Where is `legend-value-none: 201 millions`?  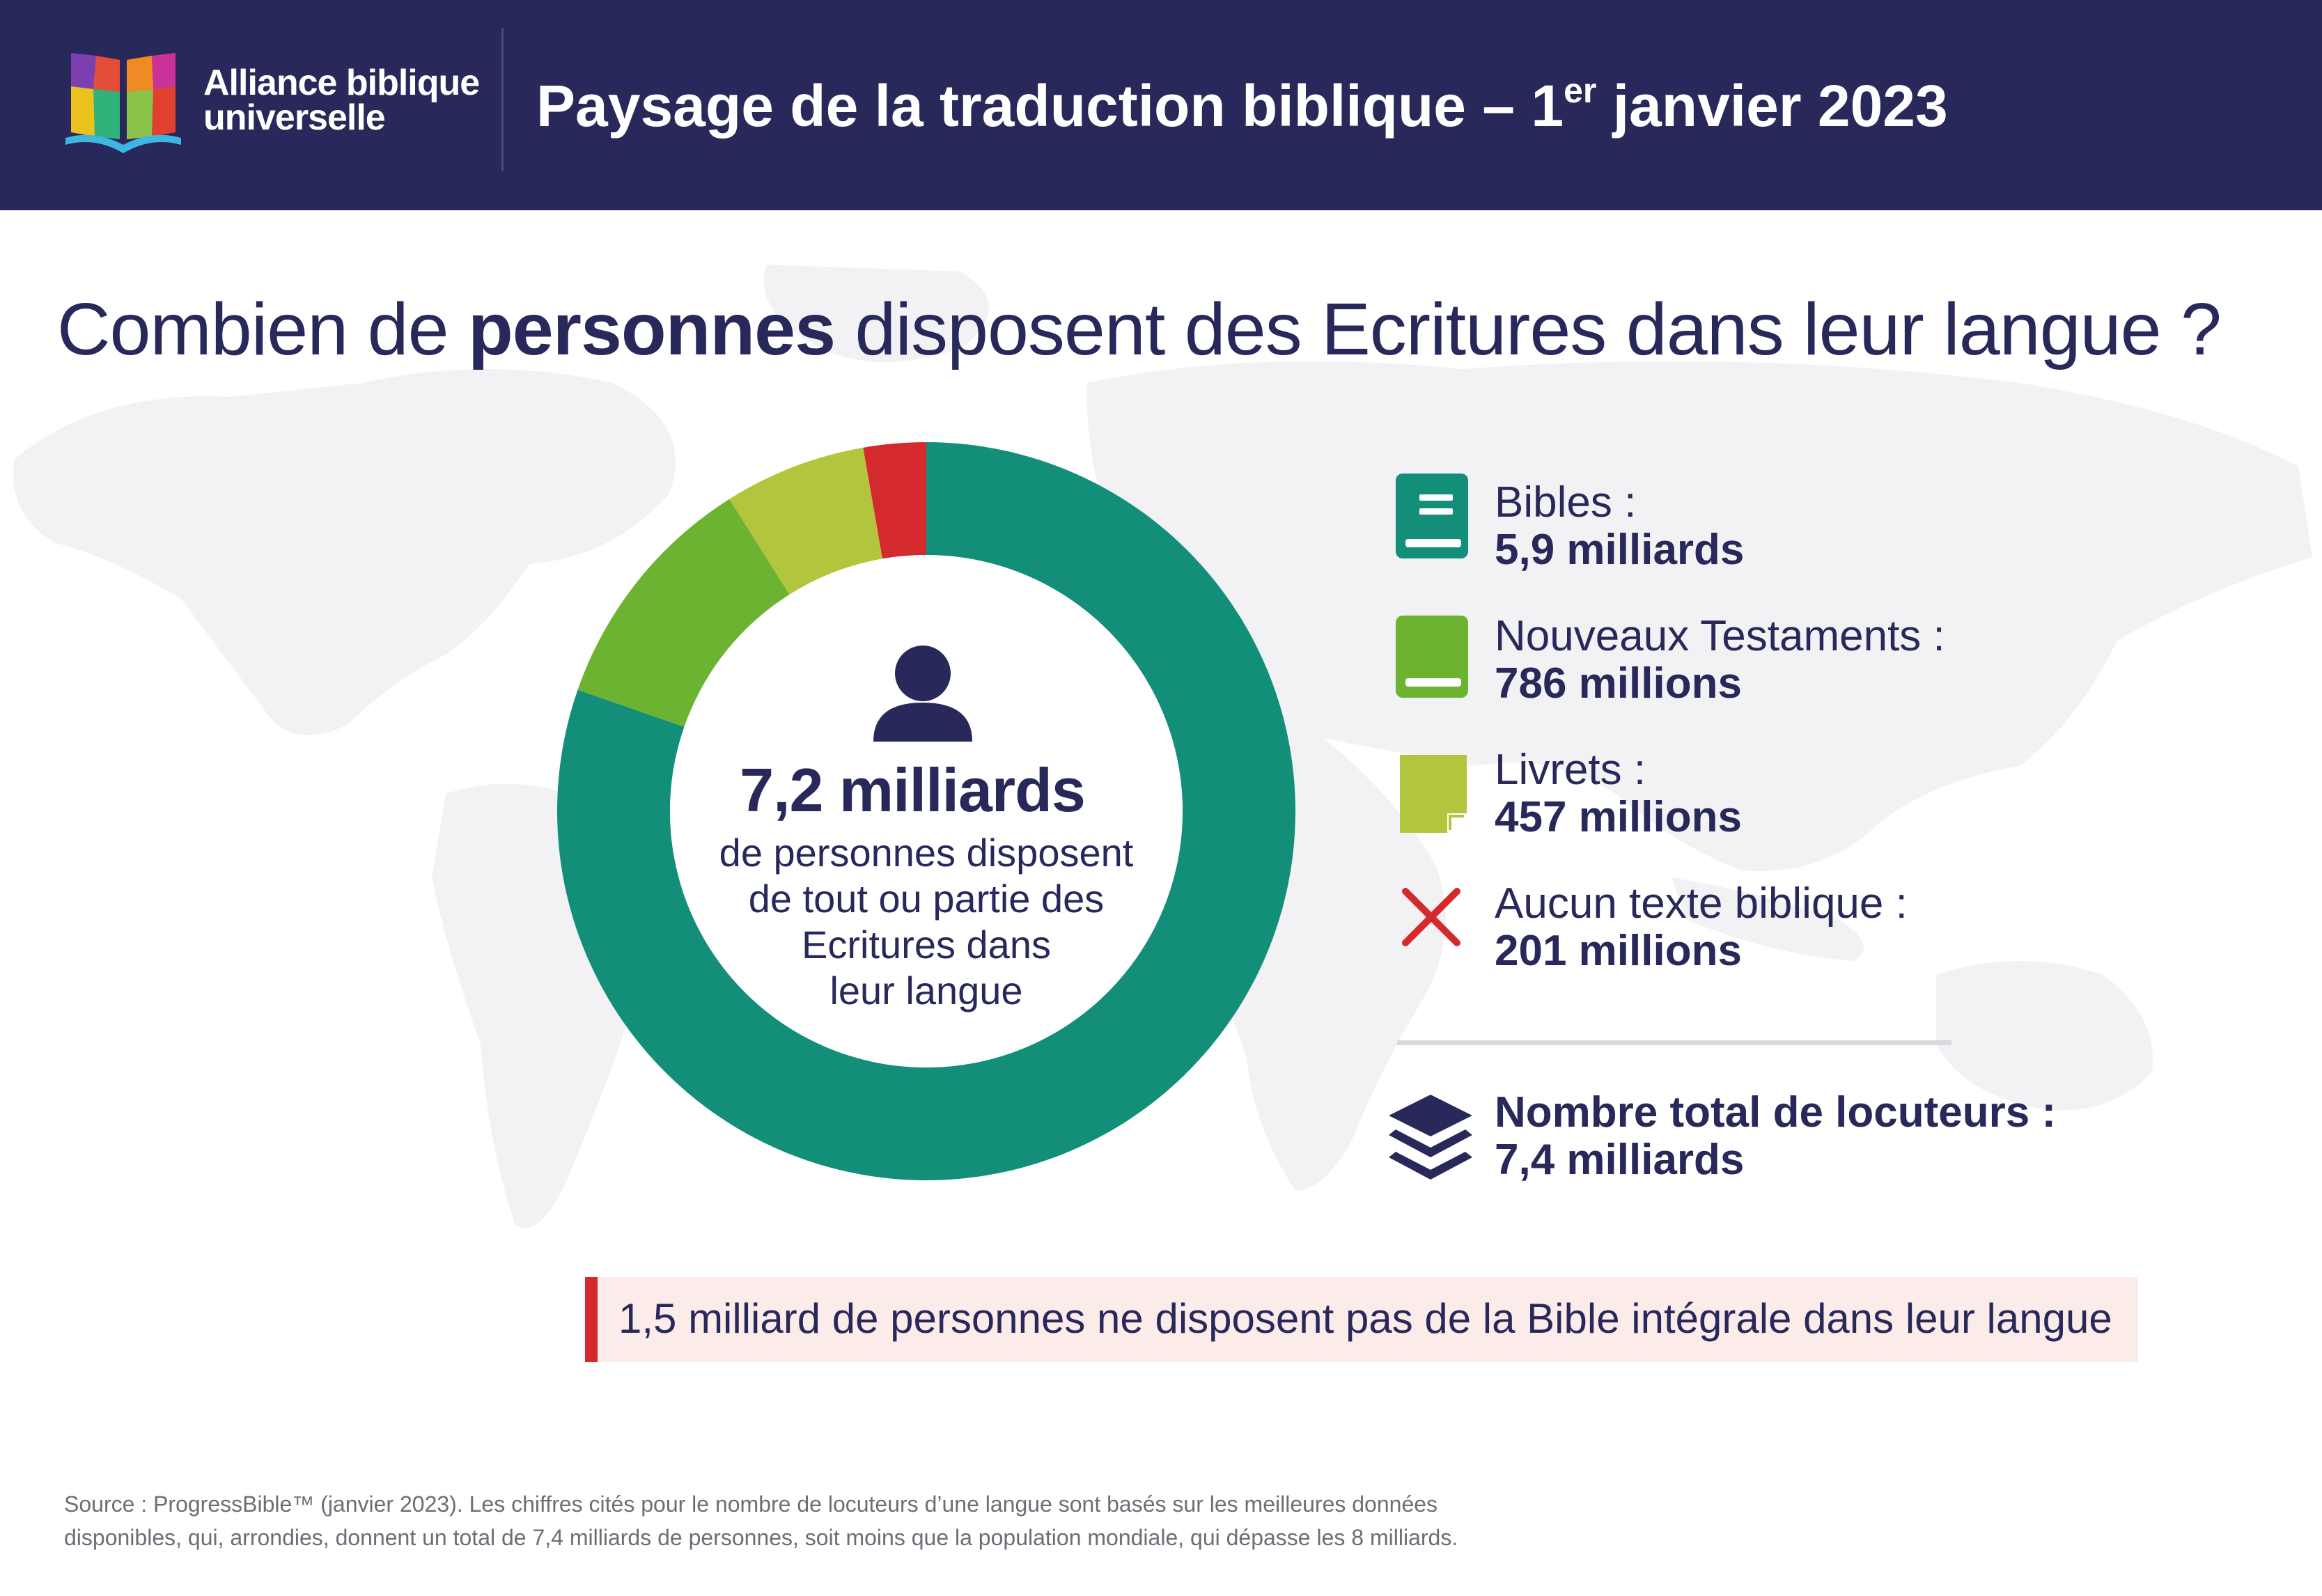
legend-value-none: 201 millions is located at coordinates (1618, 951).